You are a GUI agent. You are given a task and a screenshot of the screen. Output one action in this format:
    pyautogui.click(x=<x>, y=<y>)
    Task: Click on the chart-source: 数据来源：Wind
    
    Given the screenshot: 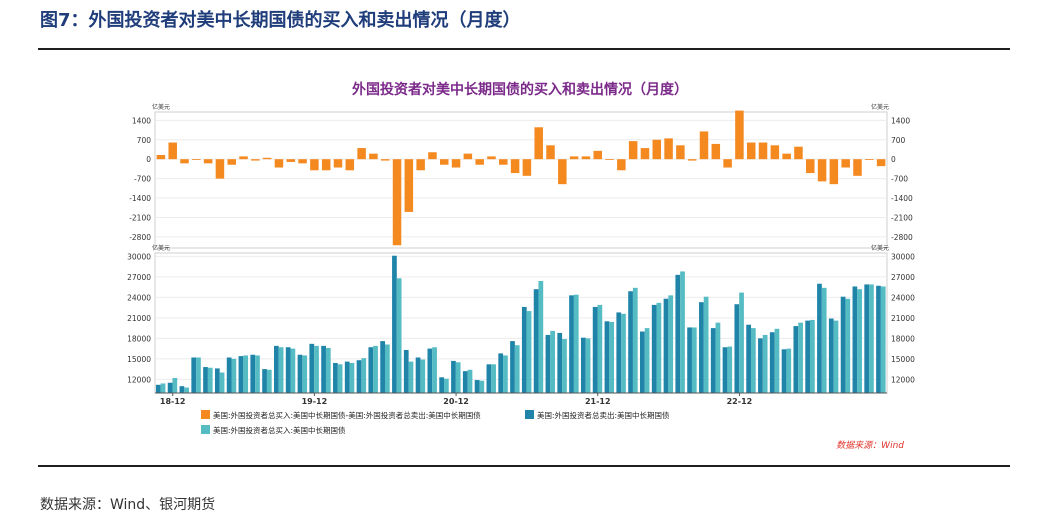 What is the action you would take?
    pyautogui.click(x=870, y=445)
    